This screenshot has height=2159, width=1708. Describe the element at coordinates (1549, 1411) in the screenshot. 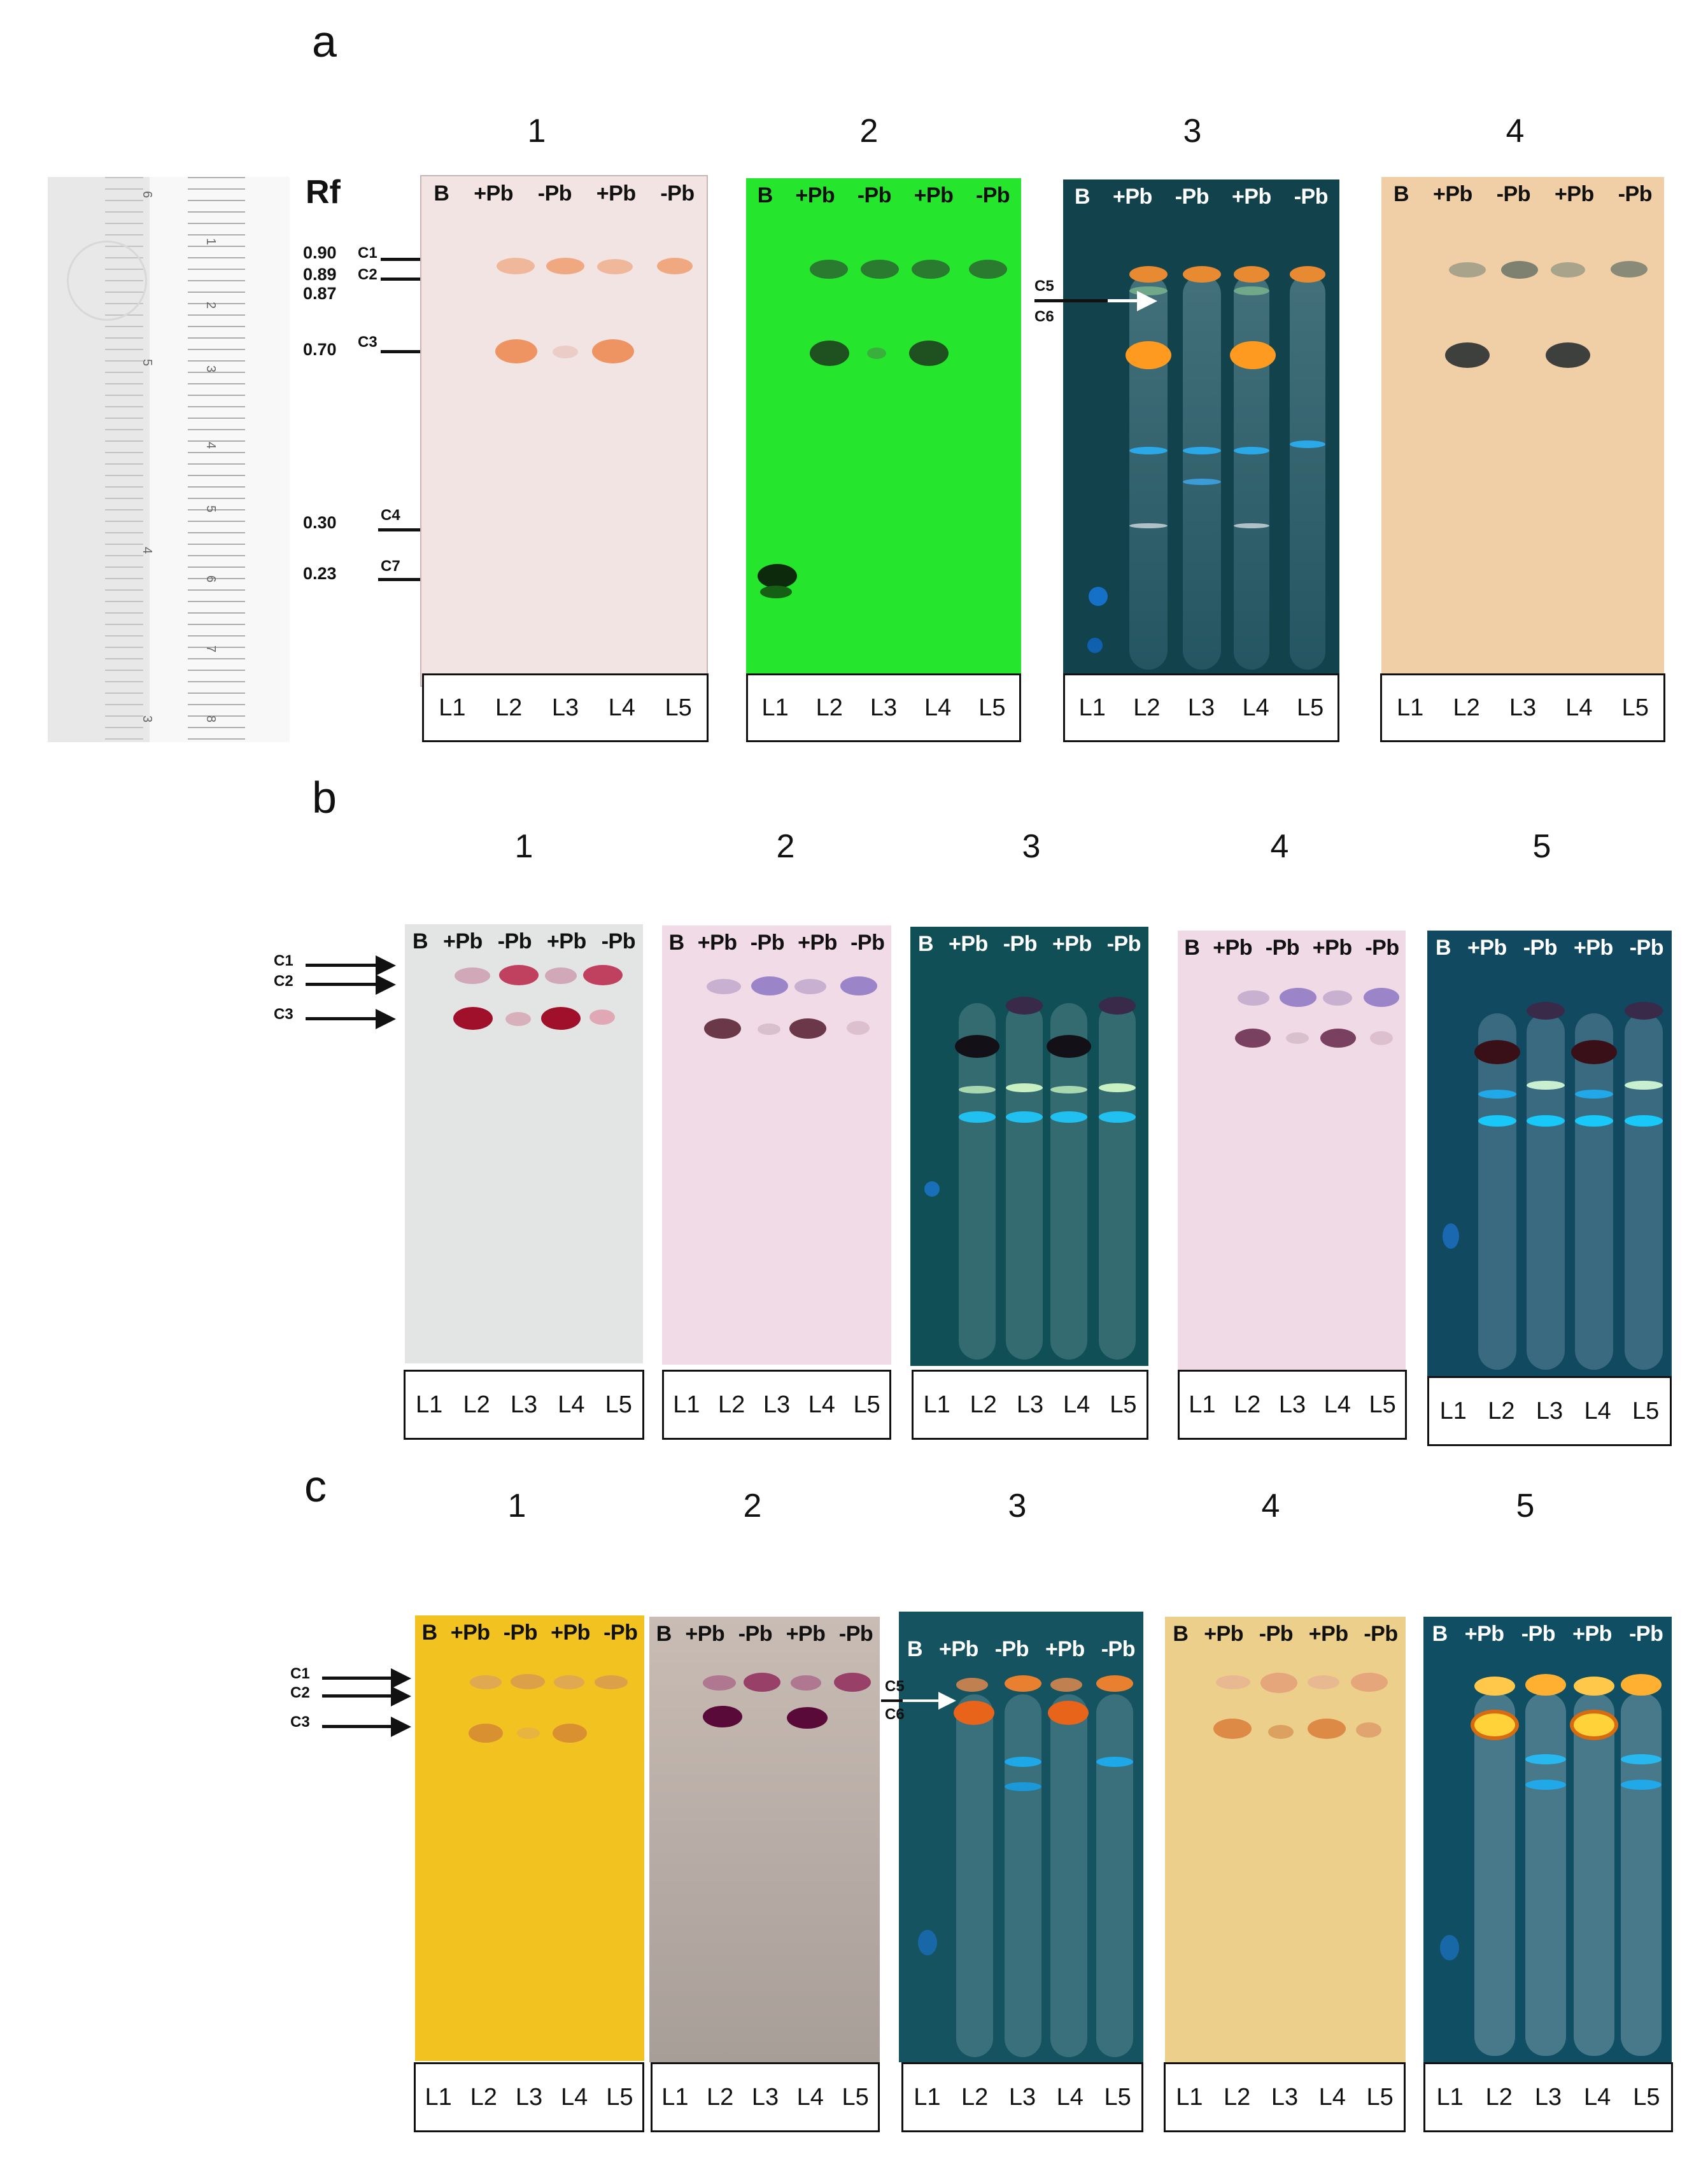

I see `lane-label-box-b5: L1 L2 L3 L4 L5` at that location.